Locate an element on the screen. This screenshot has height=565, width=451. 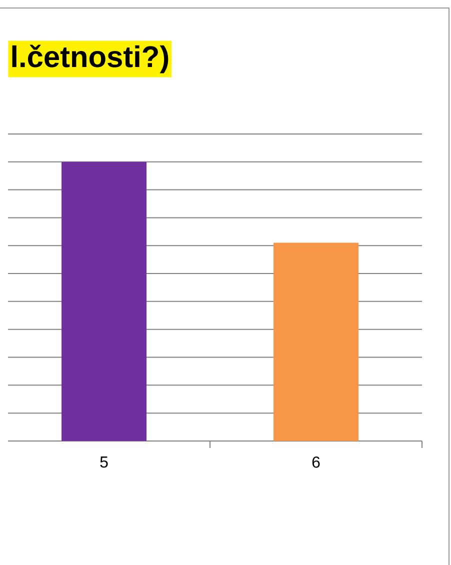
x-tick-label: 5 is located at coordinates (104, 462).